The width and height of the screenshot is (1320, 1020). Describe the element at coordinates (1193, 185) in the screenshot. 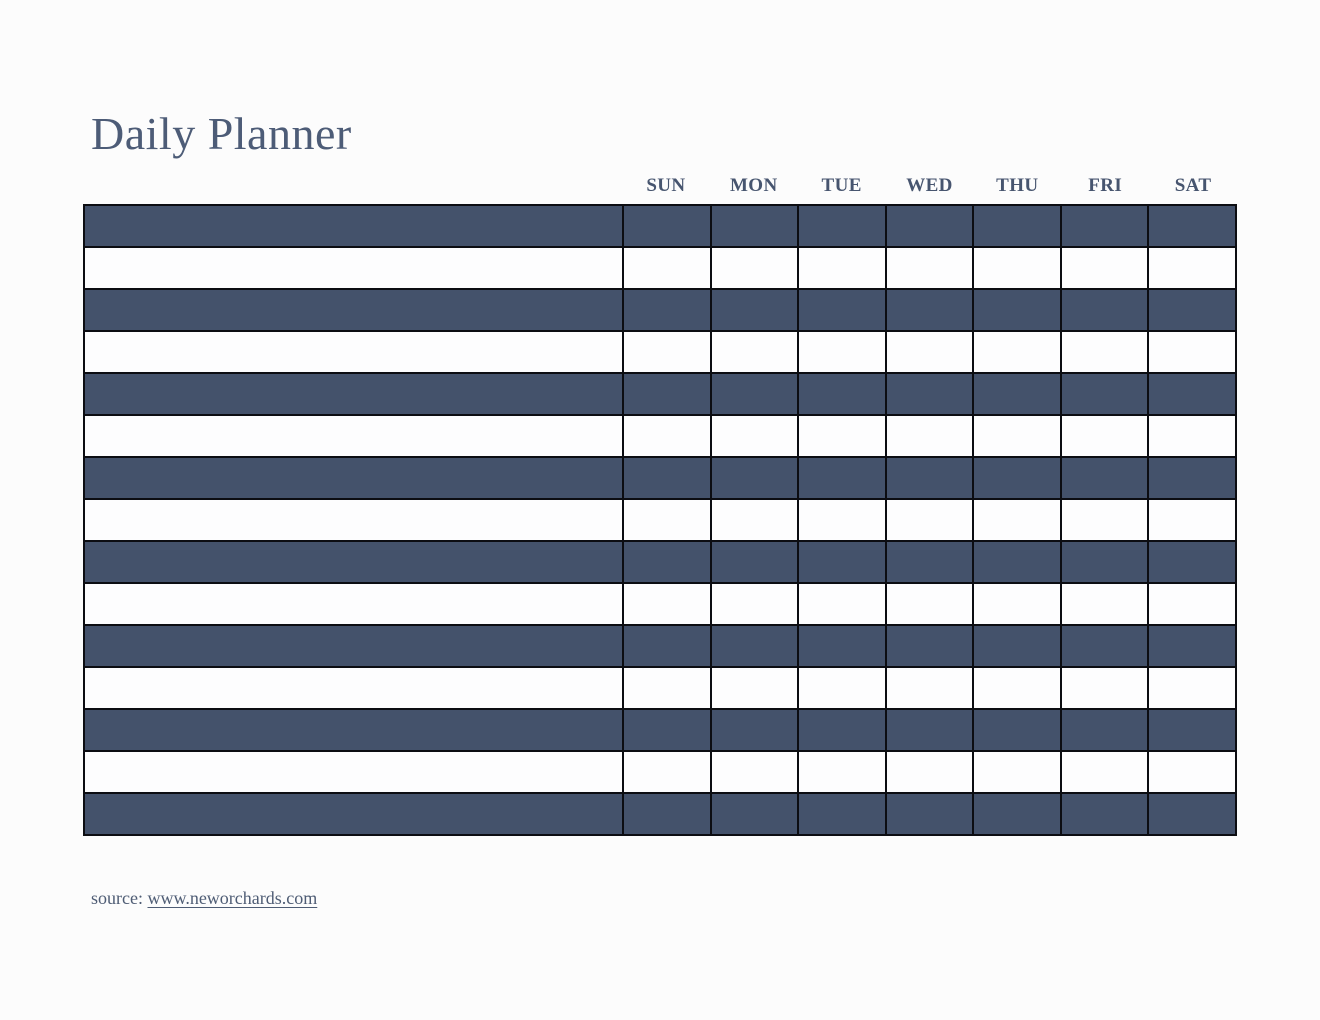

I see `day-header-sat: SAT` at that location.